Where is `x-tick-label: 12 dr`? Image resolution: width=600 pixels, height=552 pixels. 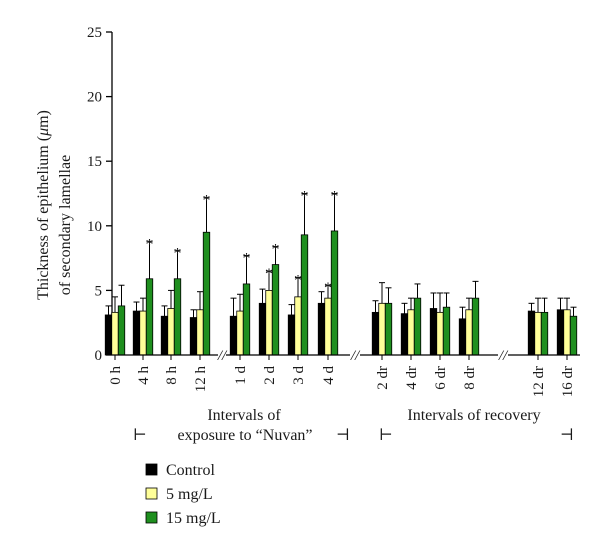
x-tick-label: 12 dr is located at coordinates (539, 381).